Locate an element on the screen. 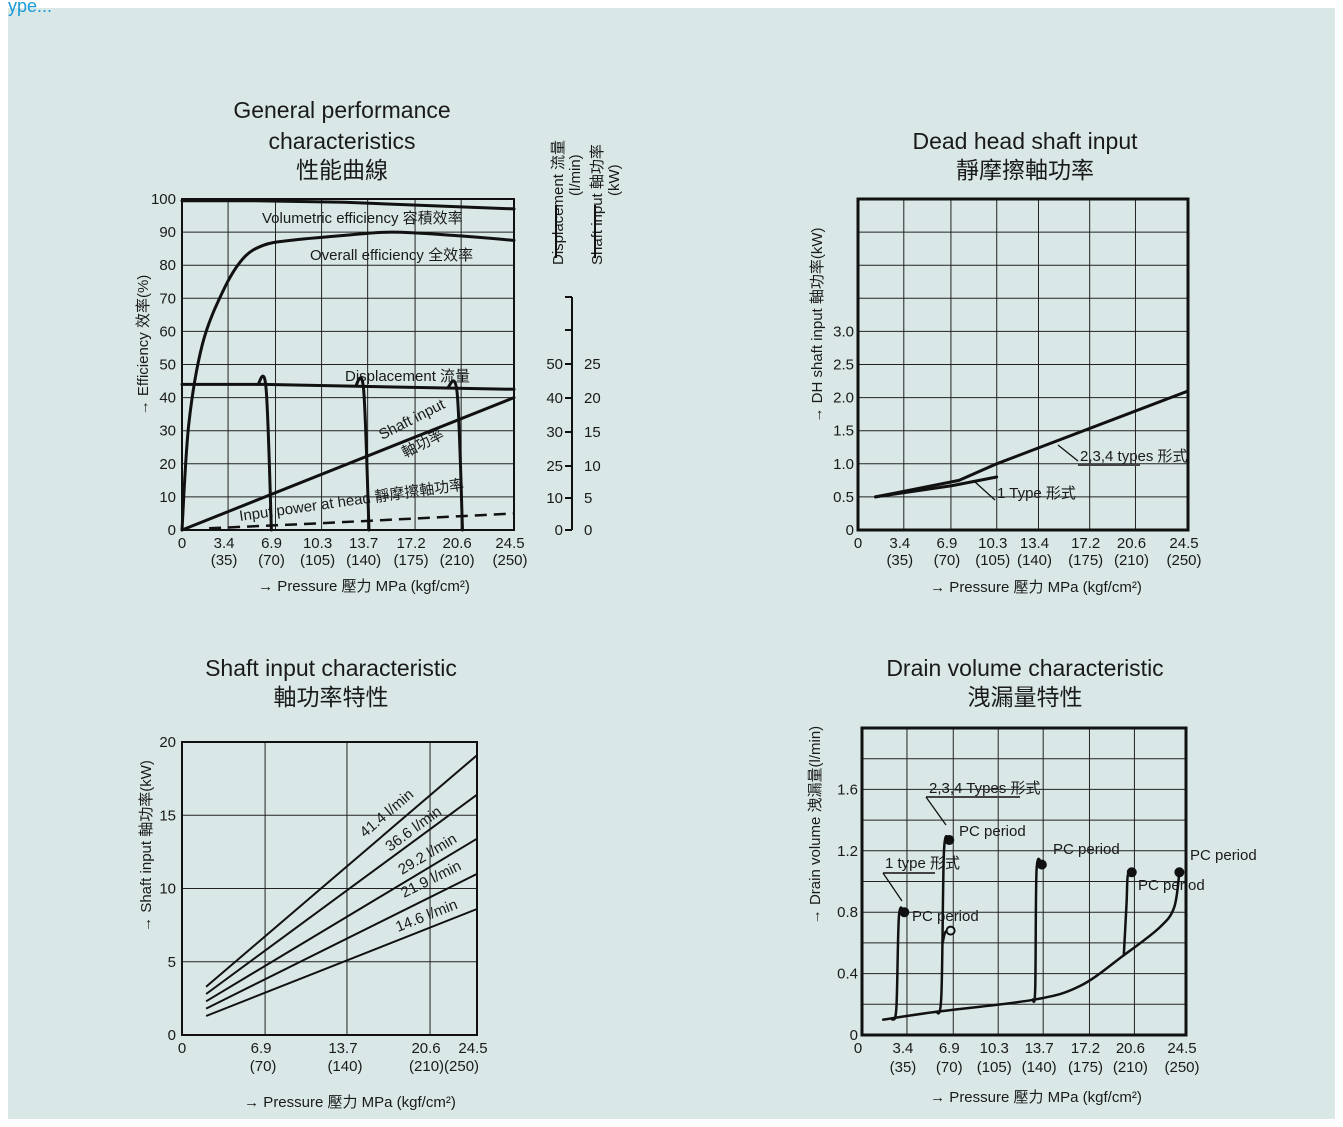  gp-y-tick-label: 60 is located at coordinates (167, 331).